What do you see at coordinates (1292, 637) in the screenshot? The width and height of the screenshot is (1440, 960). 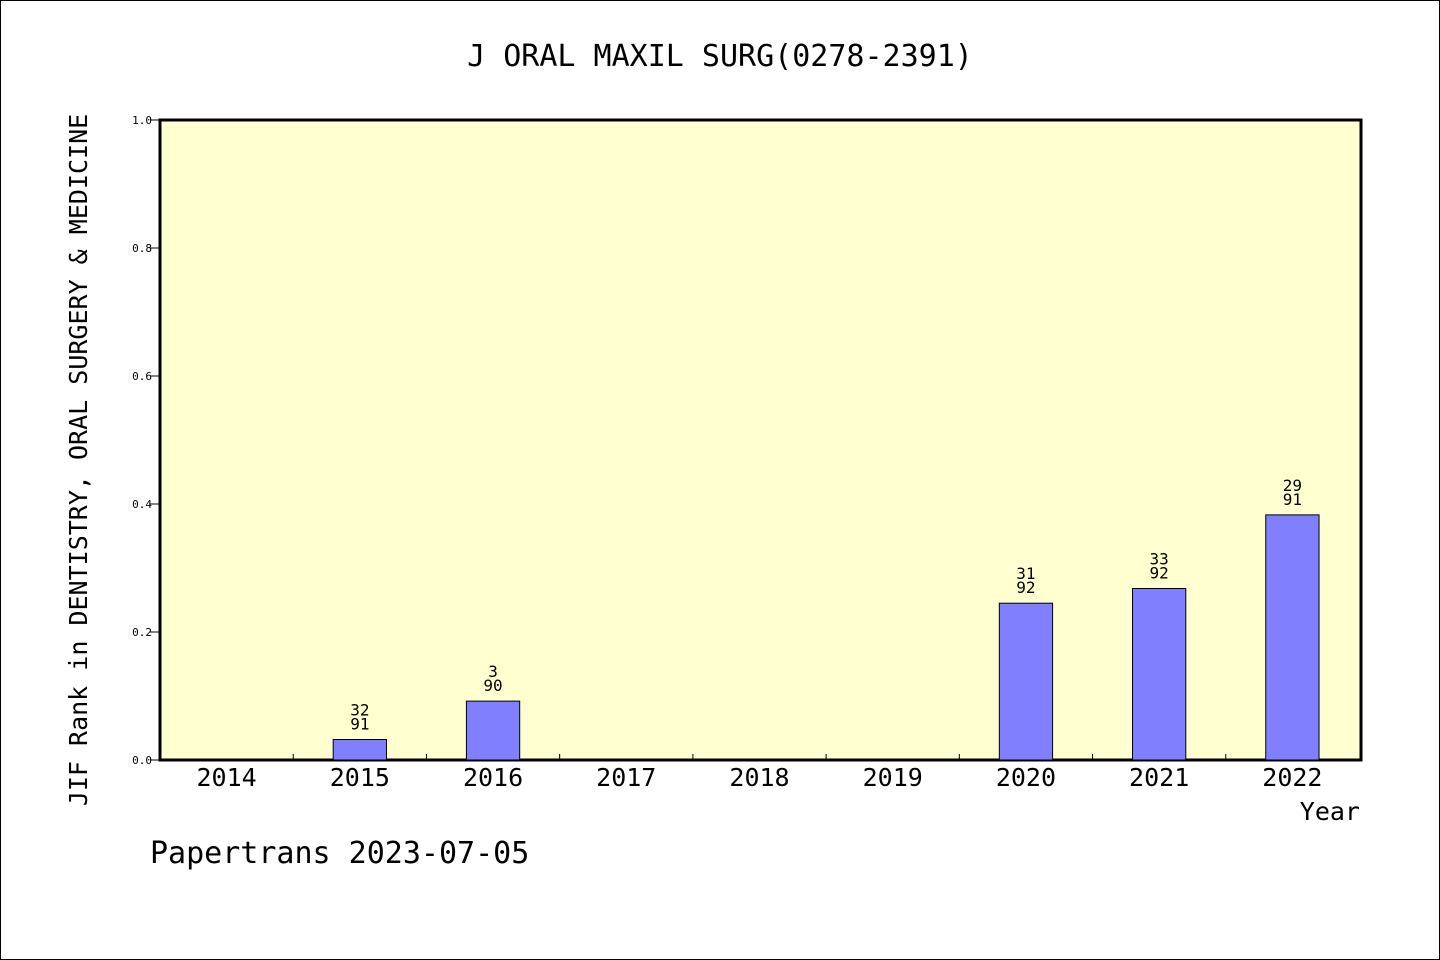 I see `bar-2022` at bounding box center [1292, 637].